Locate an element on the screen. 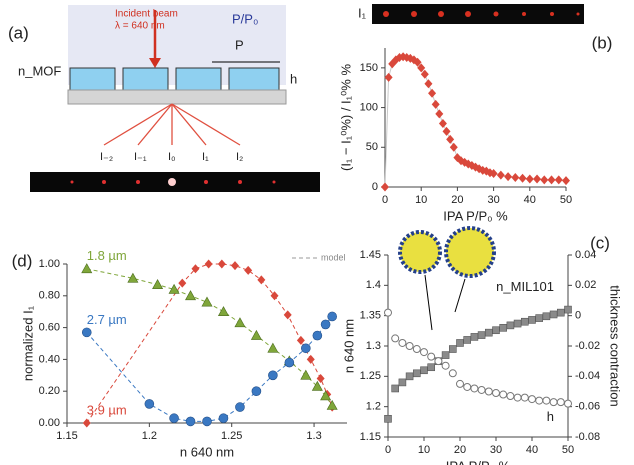 Image resolution: width=634 pixels, height=465 pixels. y-tick-label: 0 is located at coordinates (375, 187).